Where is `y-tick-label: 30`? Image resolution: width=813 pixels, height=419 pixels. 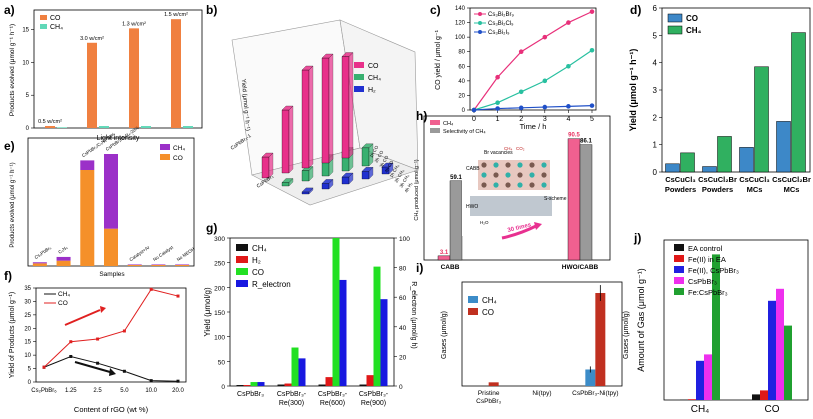
y-tick-label: 30 is located at coordinates (27, 302).